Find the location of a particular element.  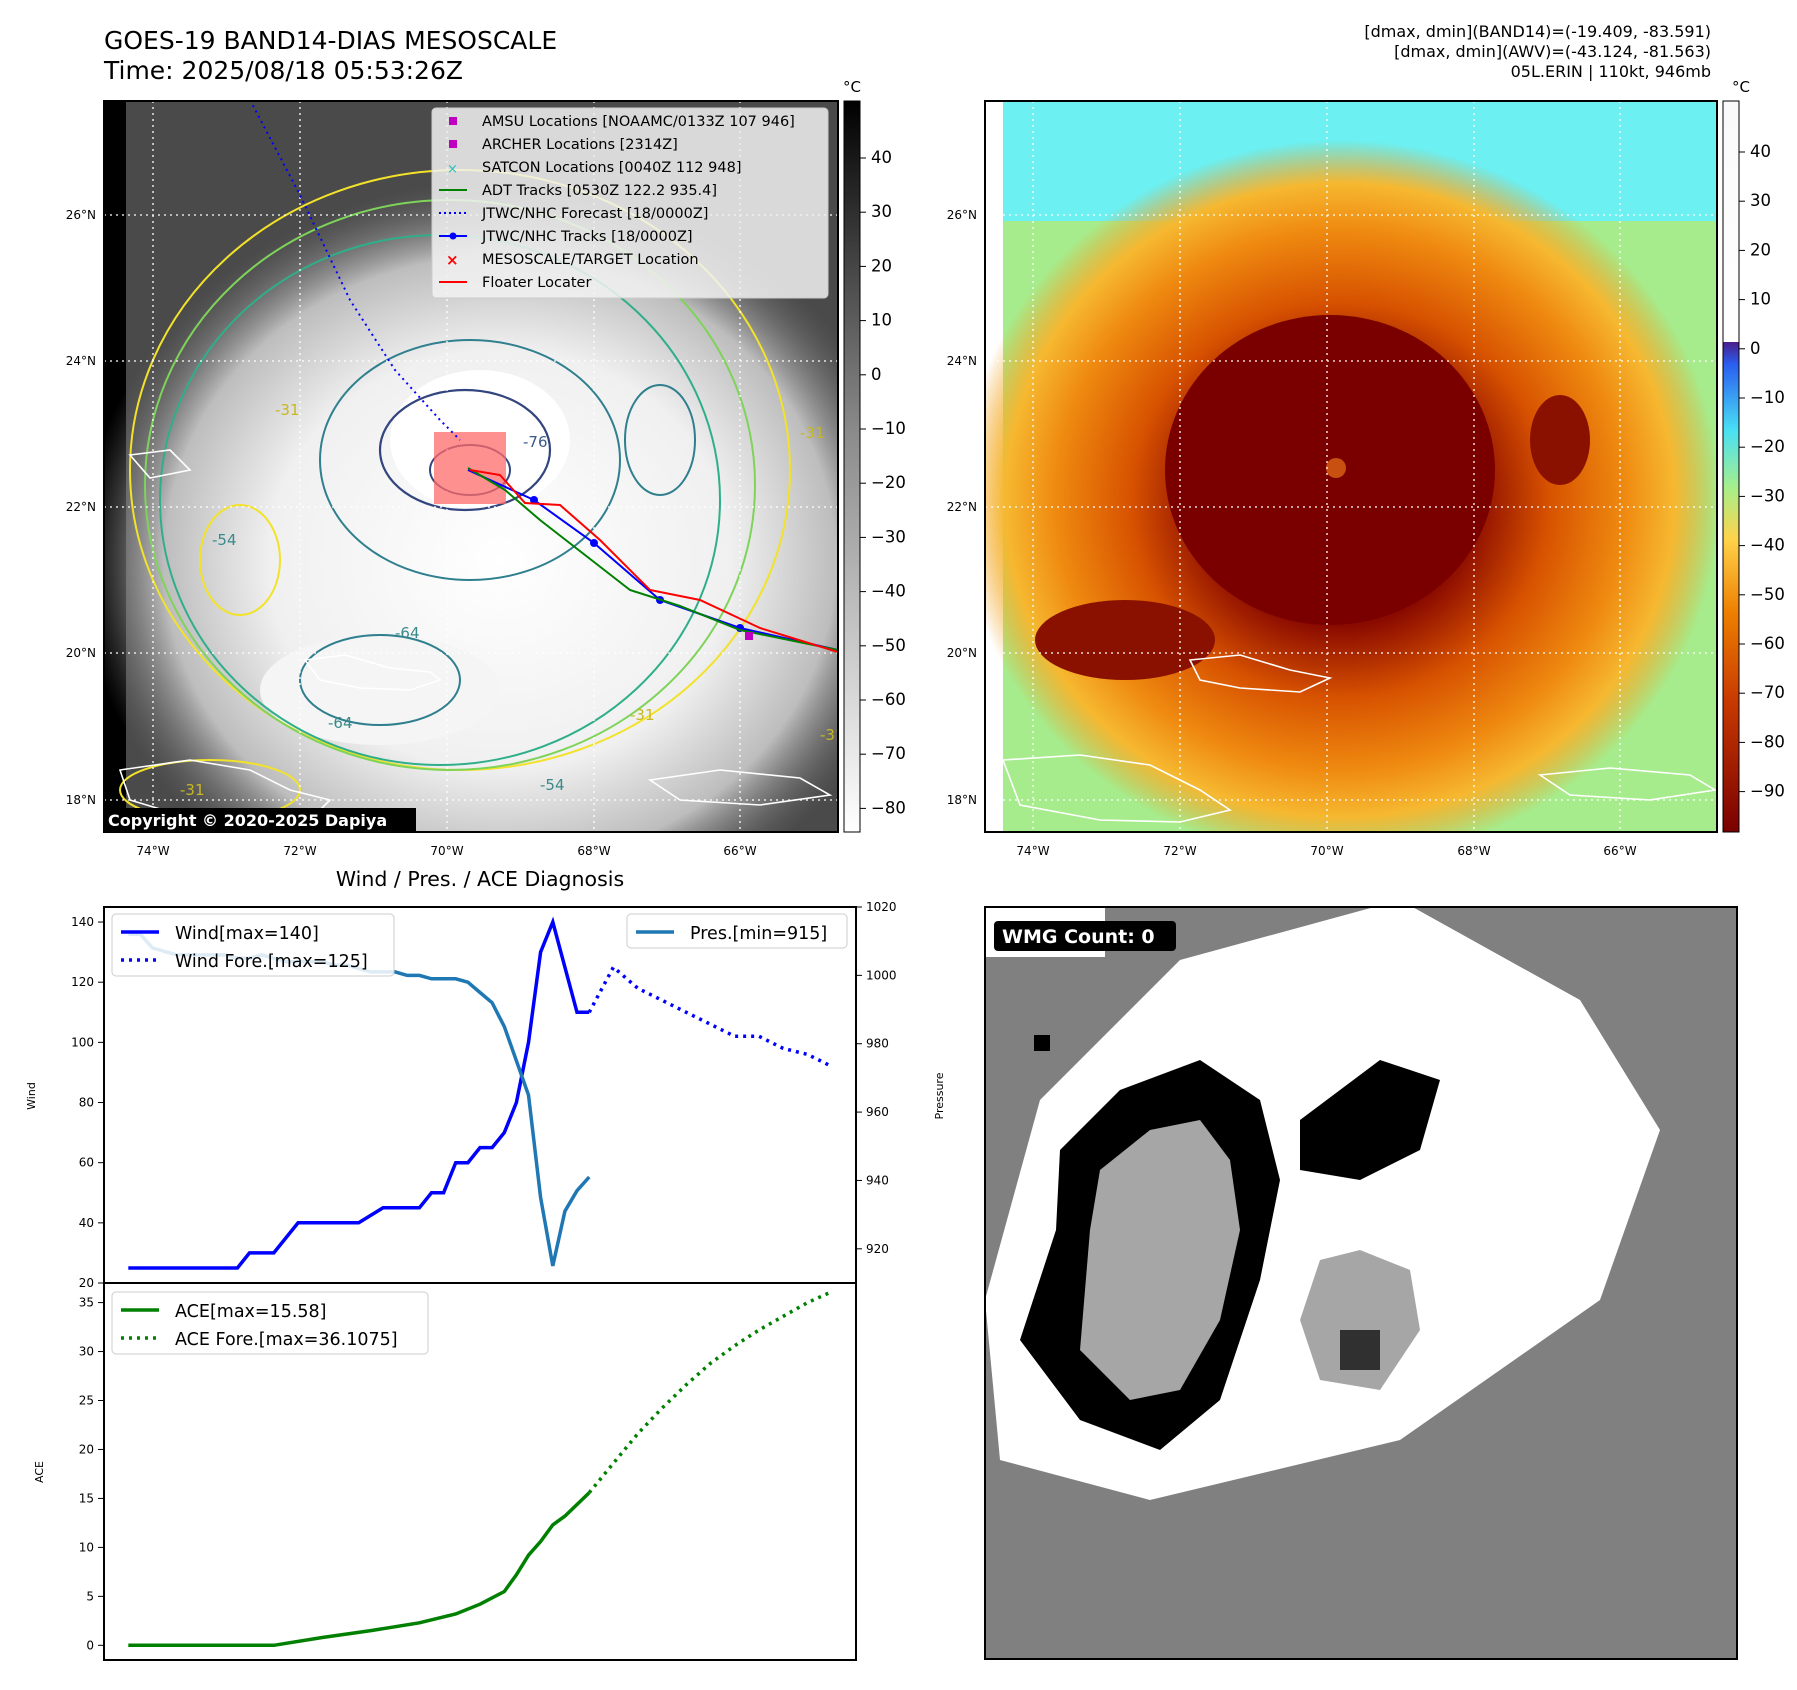

pressure-y-tick-label: 1000 is located at coordinates (881, 975).